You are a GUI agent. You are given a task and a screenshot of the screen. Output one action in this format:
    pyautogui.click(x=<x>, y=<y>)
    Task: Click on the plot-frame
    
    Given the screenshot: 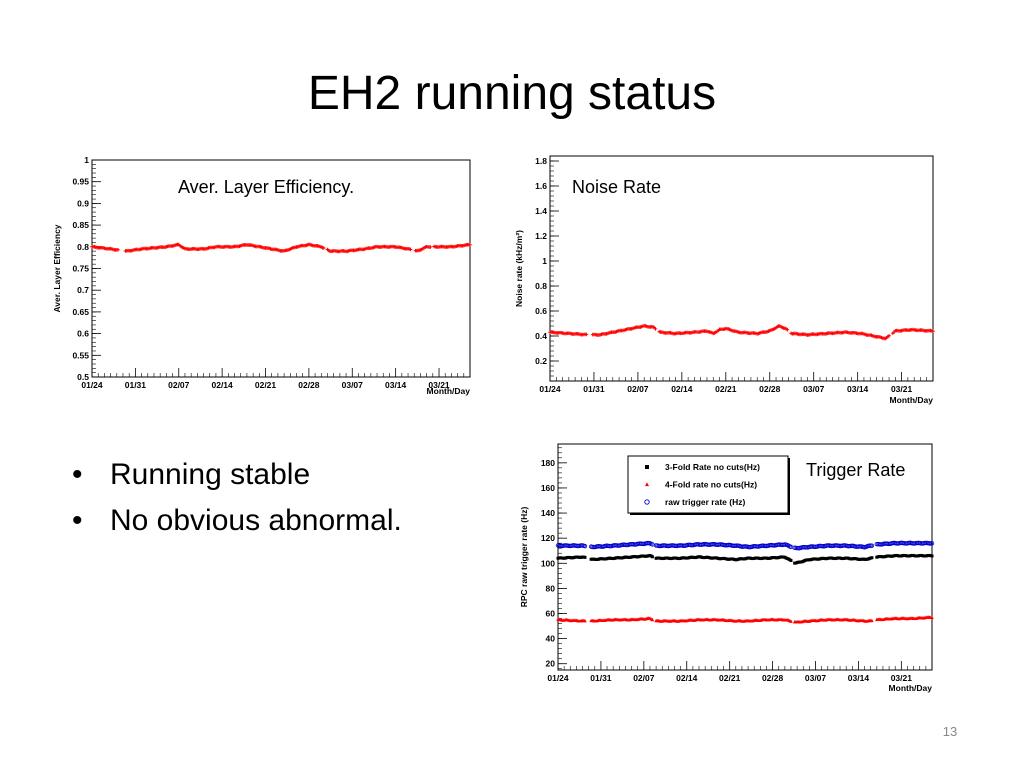 What is the action you would take?
    pyautogui.click(x=741, y=268)
    